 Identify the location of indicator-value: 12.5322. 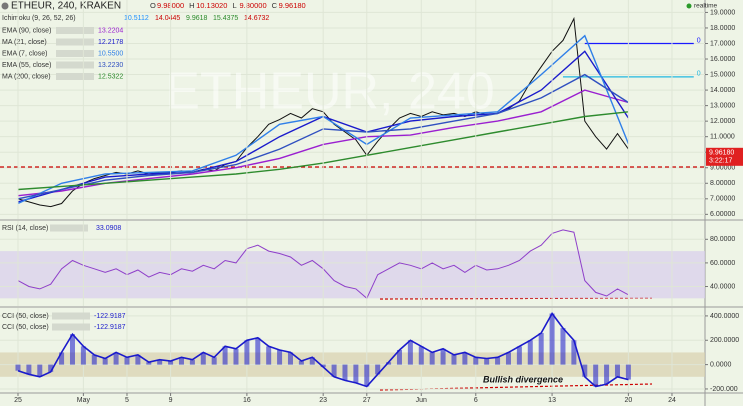
(110, 76).